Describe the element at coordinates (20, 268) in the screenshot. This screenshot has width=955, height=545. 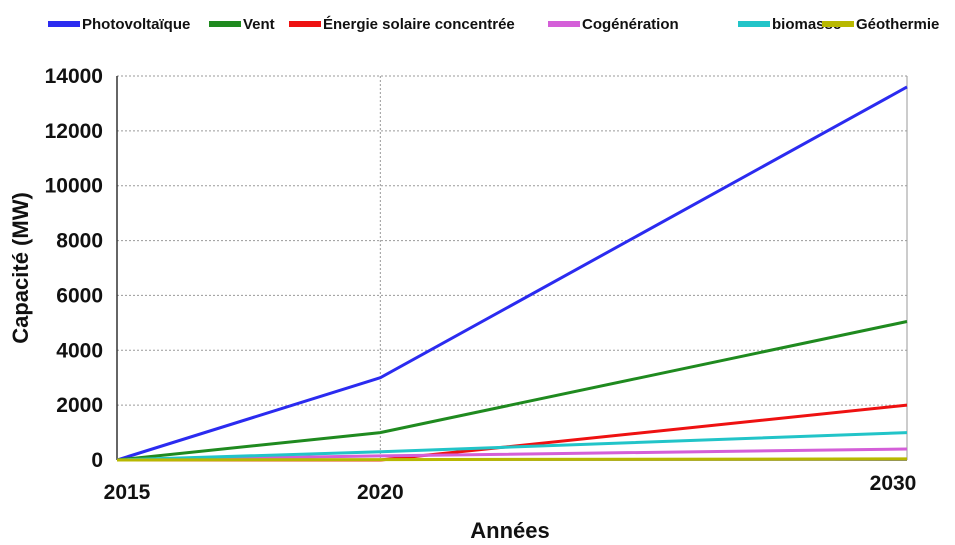
I see `y-axis-title: Capacité (MW)` at that location.